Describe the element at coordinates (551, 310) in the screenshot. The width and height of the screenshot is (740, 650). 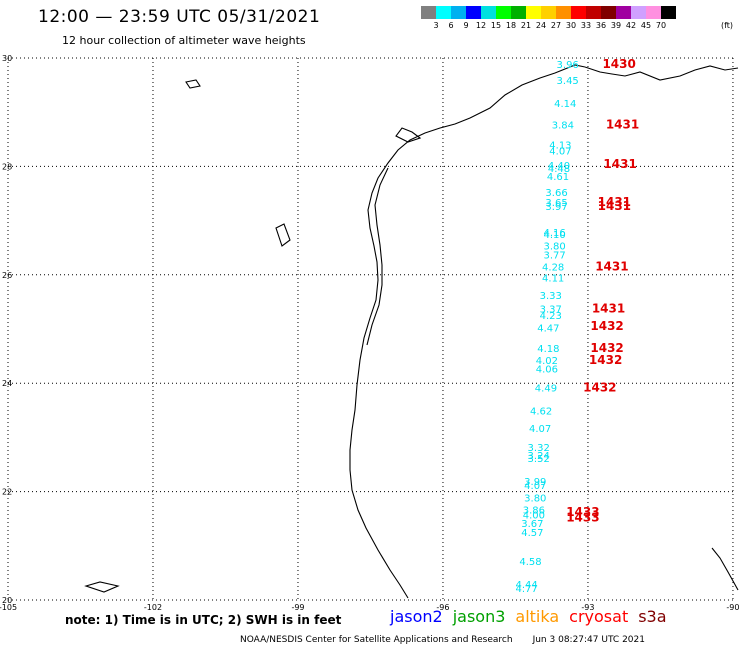
I see `wave-height-value: 3.37` at that location.